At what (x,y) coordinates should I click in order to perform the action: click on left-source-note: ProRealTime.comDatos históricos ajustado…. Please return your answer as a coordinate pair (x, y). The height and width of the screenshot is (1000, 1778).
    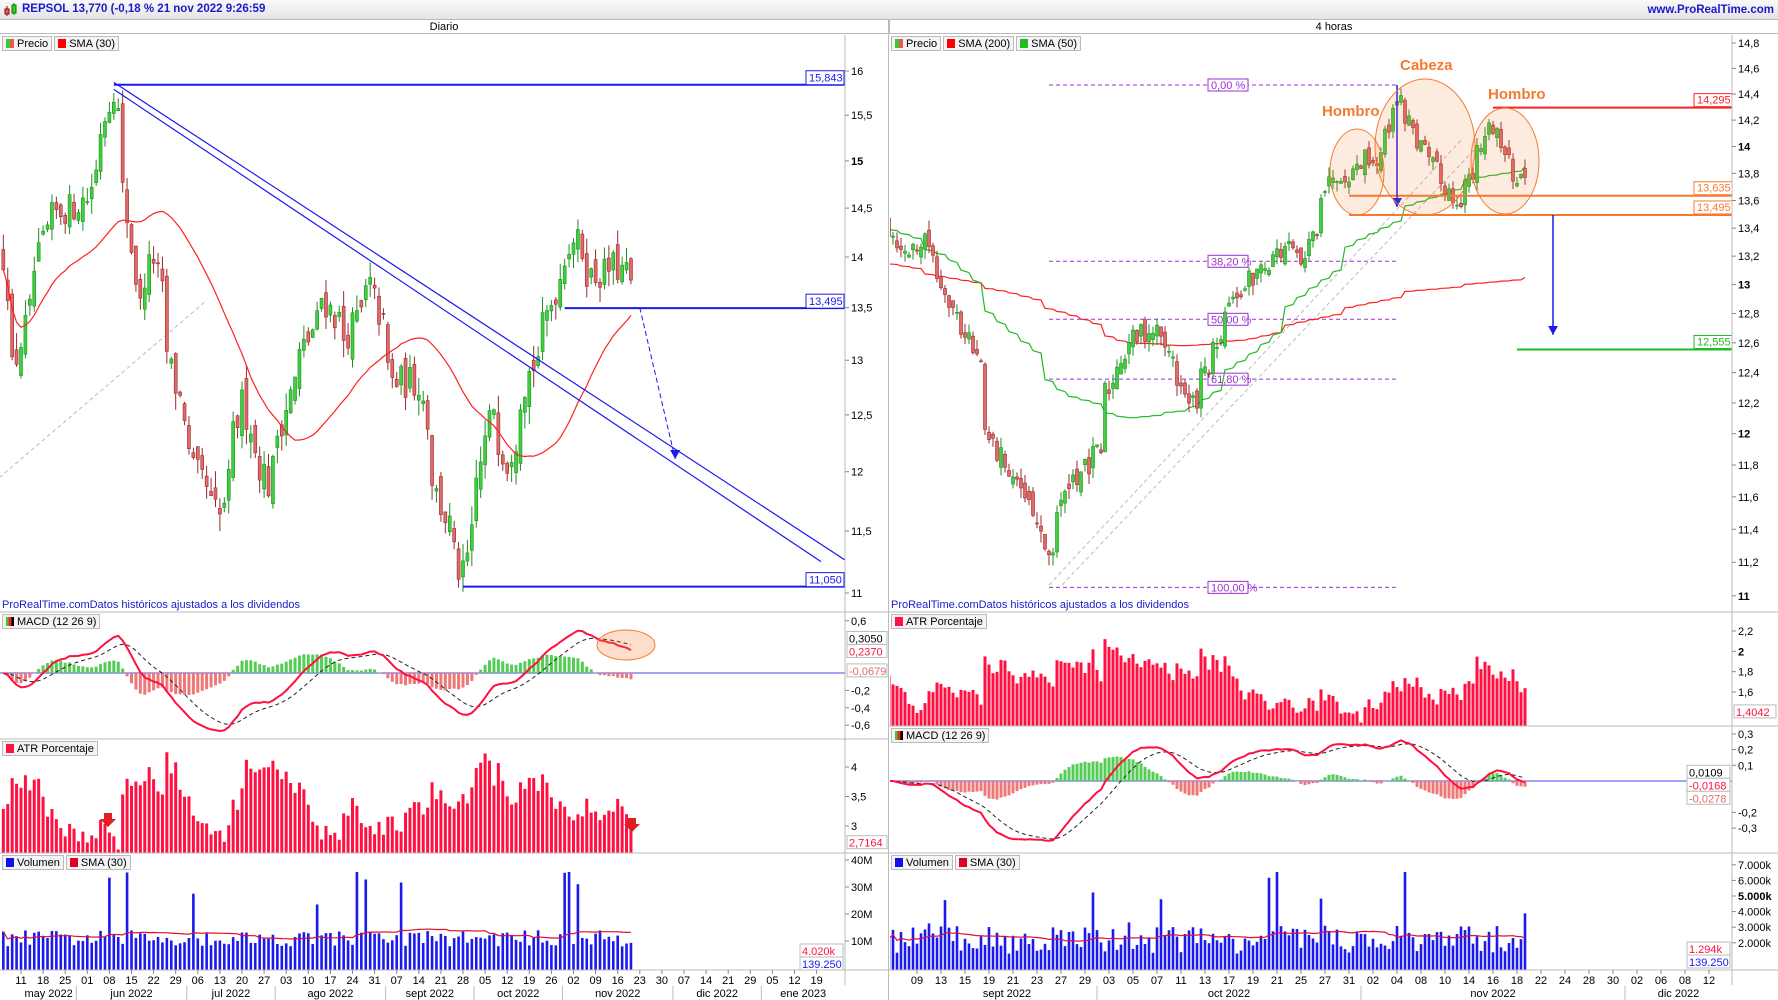
    Looking at the image, I should click on (151, 605).